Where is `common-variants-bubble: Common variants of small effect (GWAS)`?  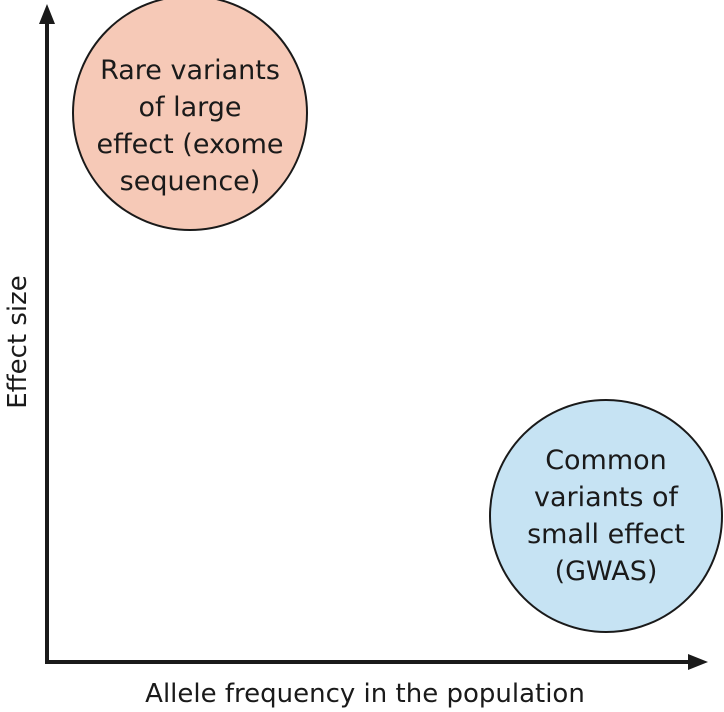
common-variants-bubble: Common variants of small effect (GWAS) is located at coordinates (606, 516).